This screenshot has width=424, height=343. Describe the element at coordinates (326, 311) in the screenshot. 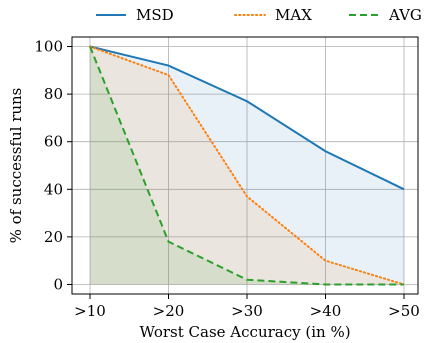

I see `x-tick-label: >40` at that location.